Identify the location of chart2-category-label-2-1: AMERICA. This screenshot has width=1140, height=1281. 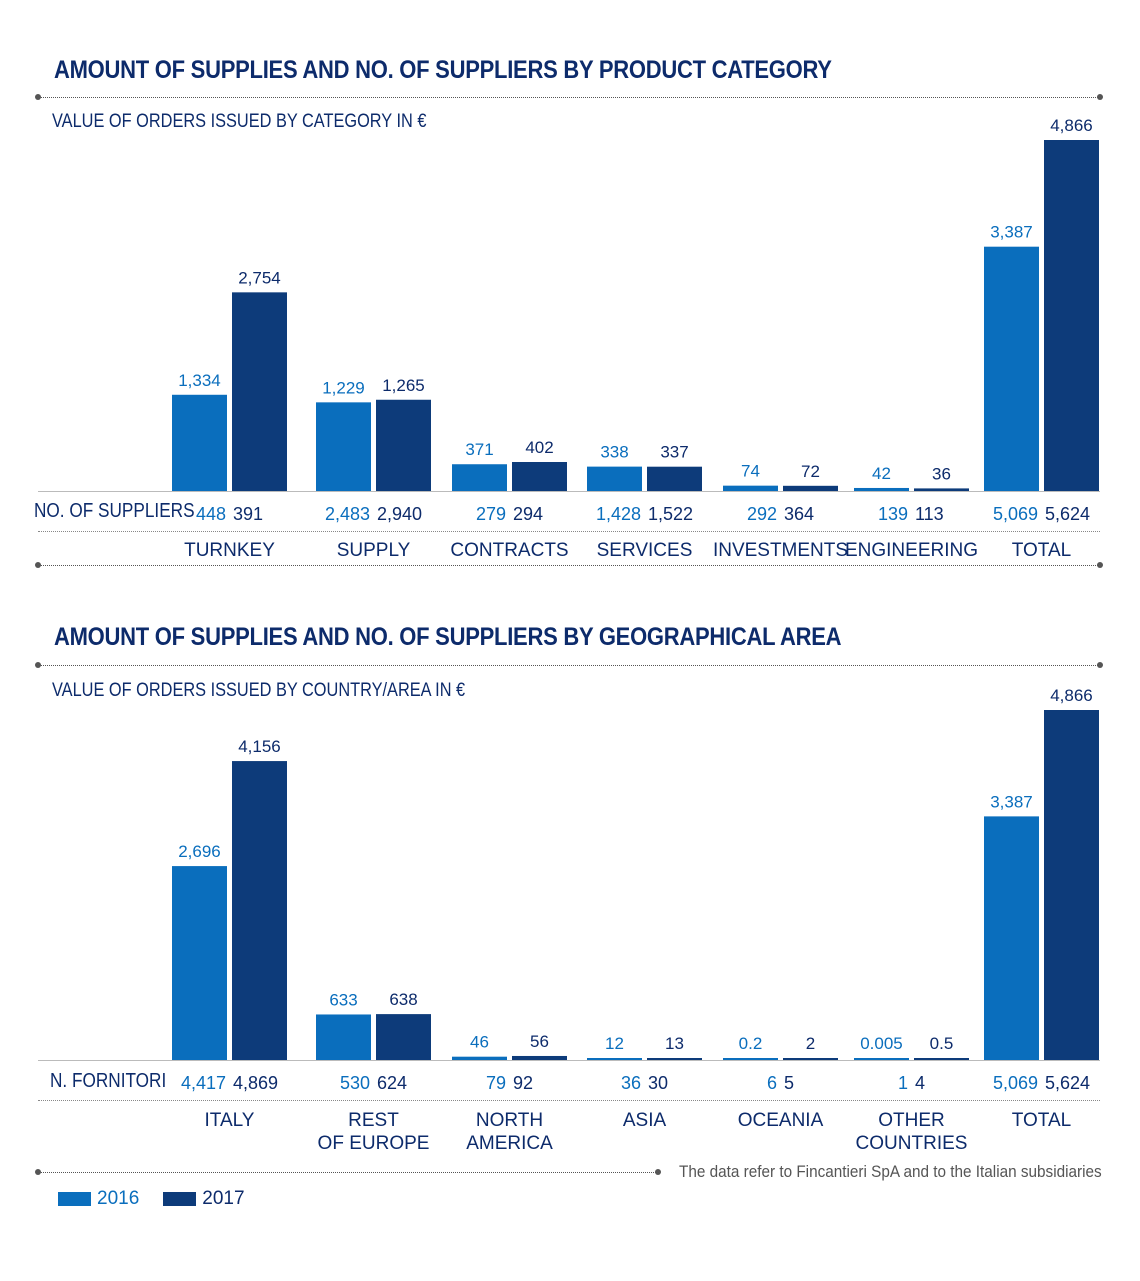
(509, 1143).